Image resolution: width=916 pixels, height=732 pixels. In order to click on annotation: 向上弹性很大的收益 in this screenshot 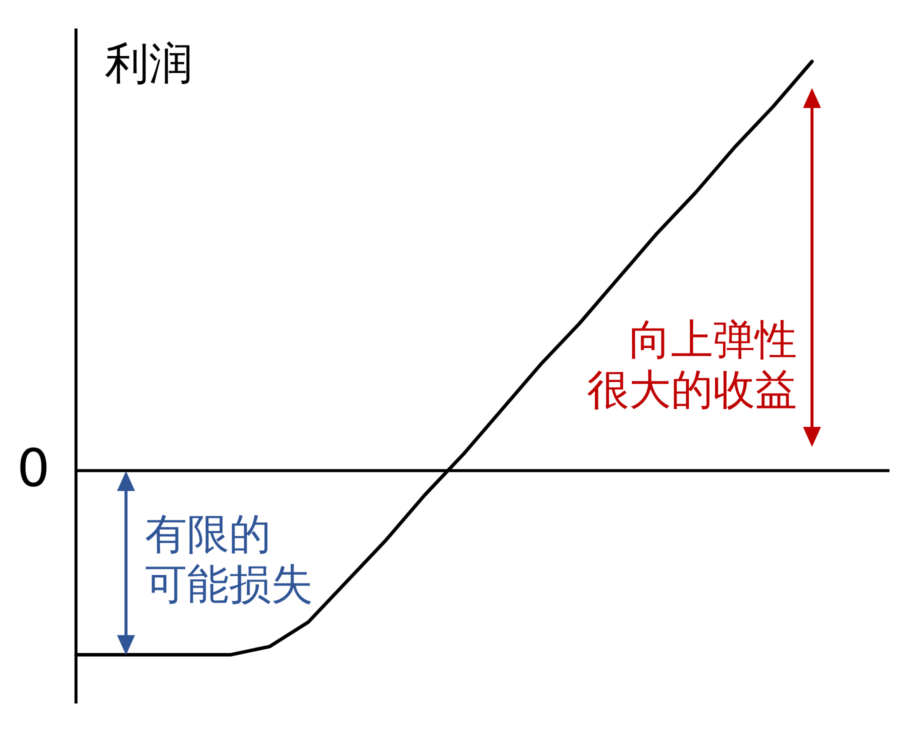, I will do `click(692, 364)`.